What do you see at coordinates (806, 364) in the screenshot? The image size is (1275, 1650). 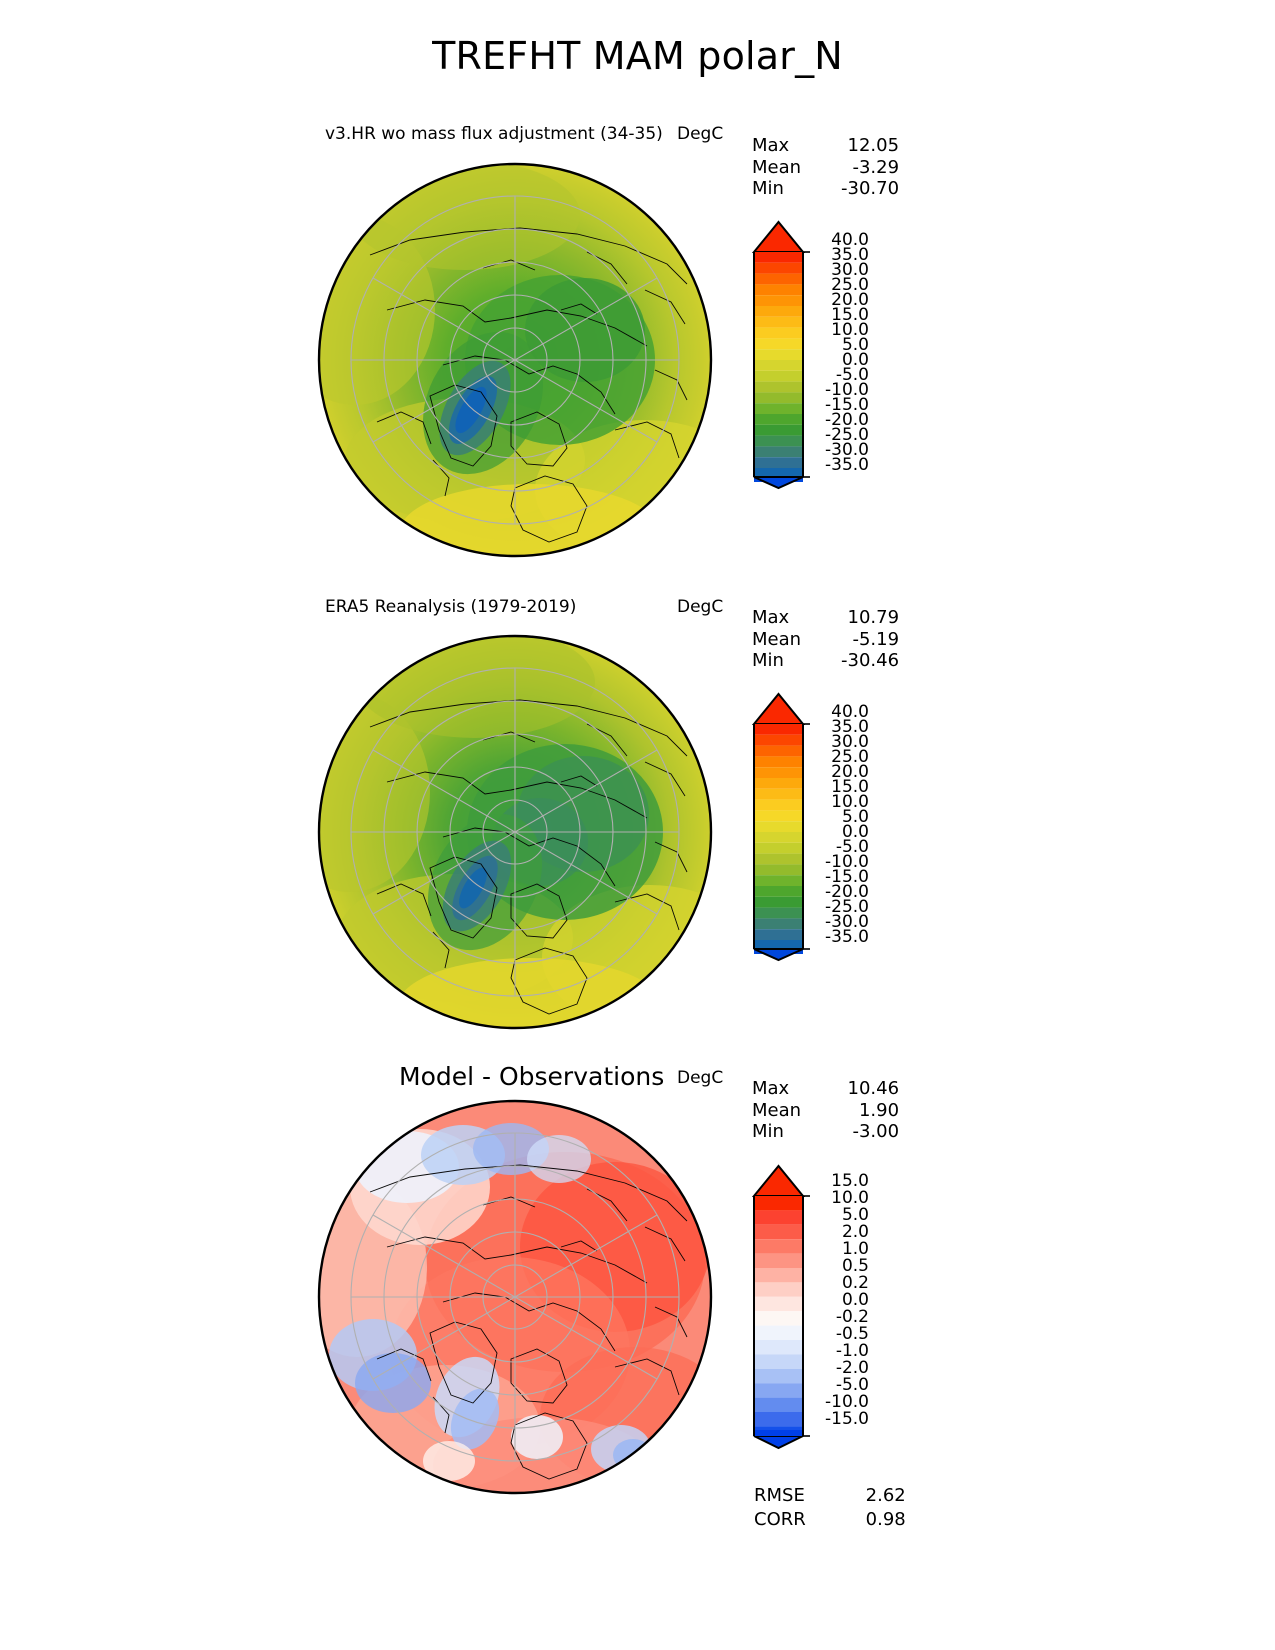 I see `colorbar-model-ticks` at bounding box center [806, 364].